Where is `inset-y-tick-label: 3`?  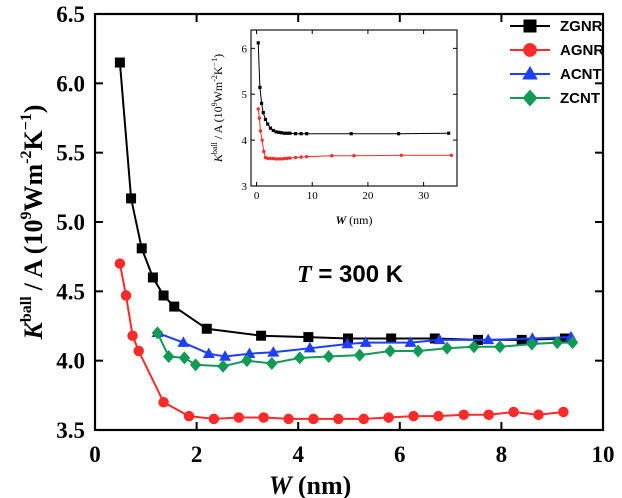
inset-y-tick-label: 3 is located at coordinates (245, 187).